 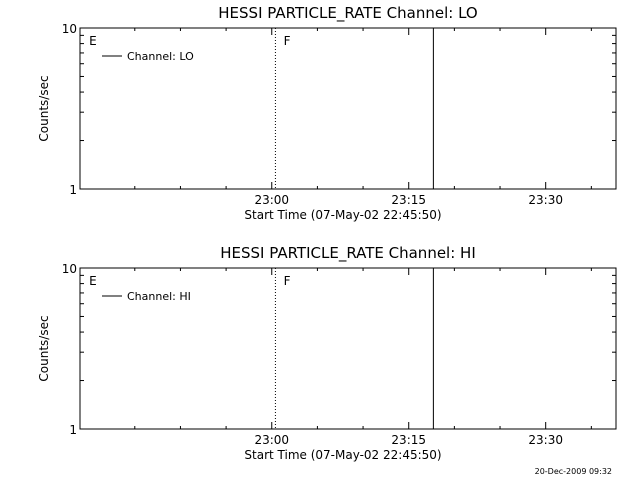 What do you see at coordinates (573, 471) in the screenshot?
I see `timestamp-label: 20-Dec-2009 09:32` at bounding box center [573, 471].